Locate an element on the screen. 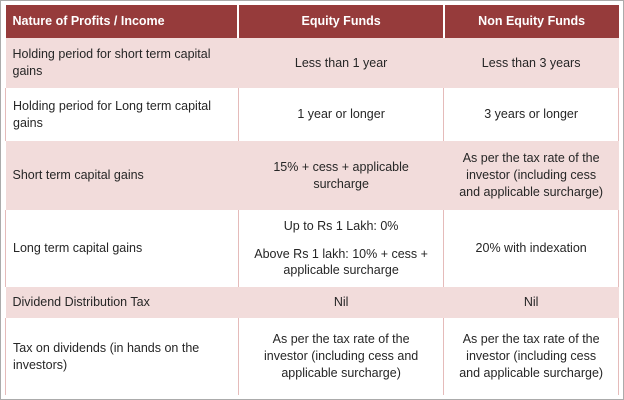 This screenshot has width=624, height=400. cell-text: Less than 3 years is located at coordinates (531, 62).